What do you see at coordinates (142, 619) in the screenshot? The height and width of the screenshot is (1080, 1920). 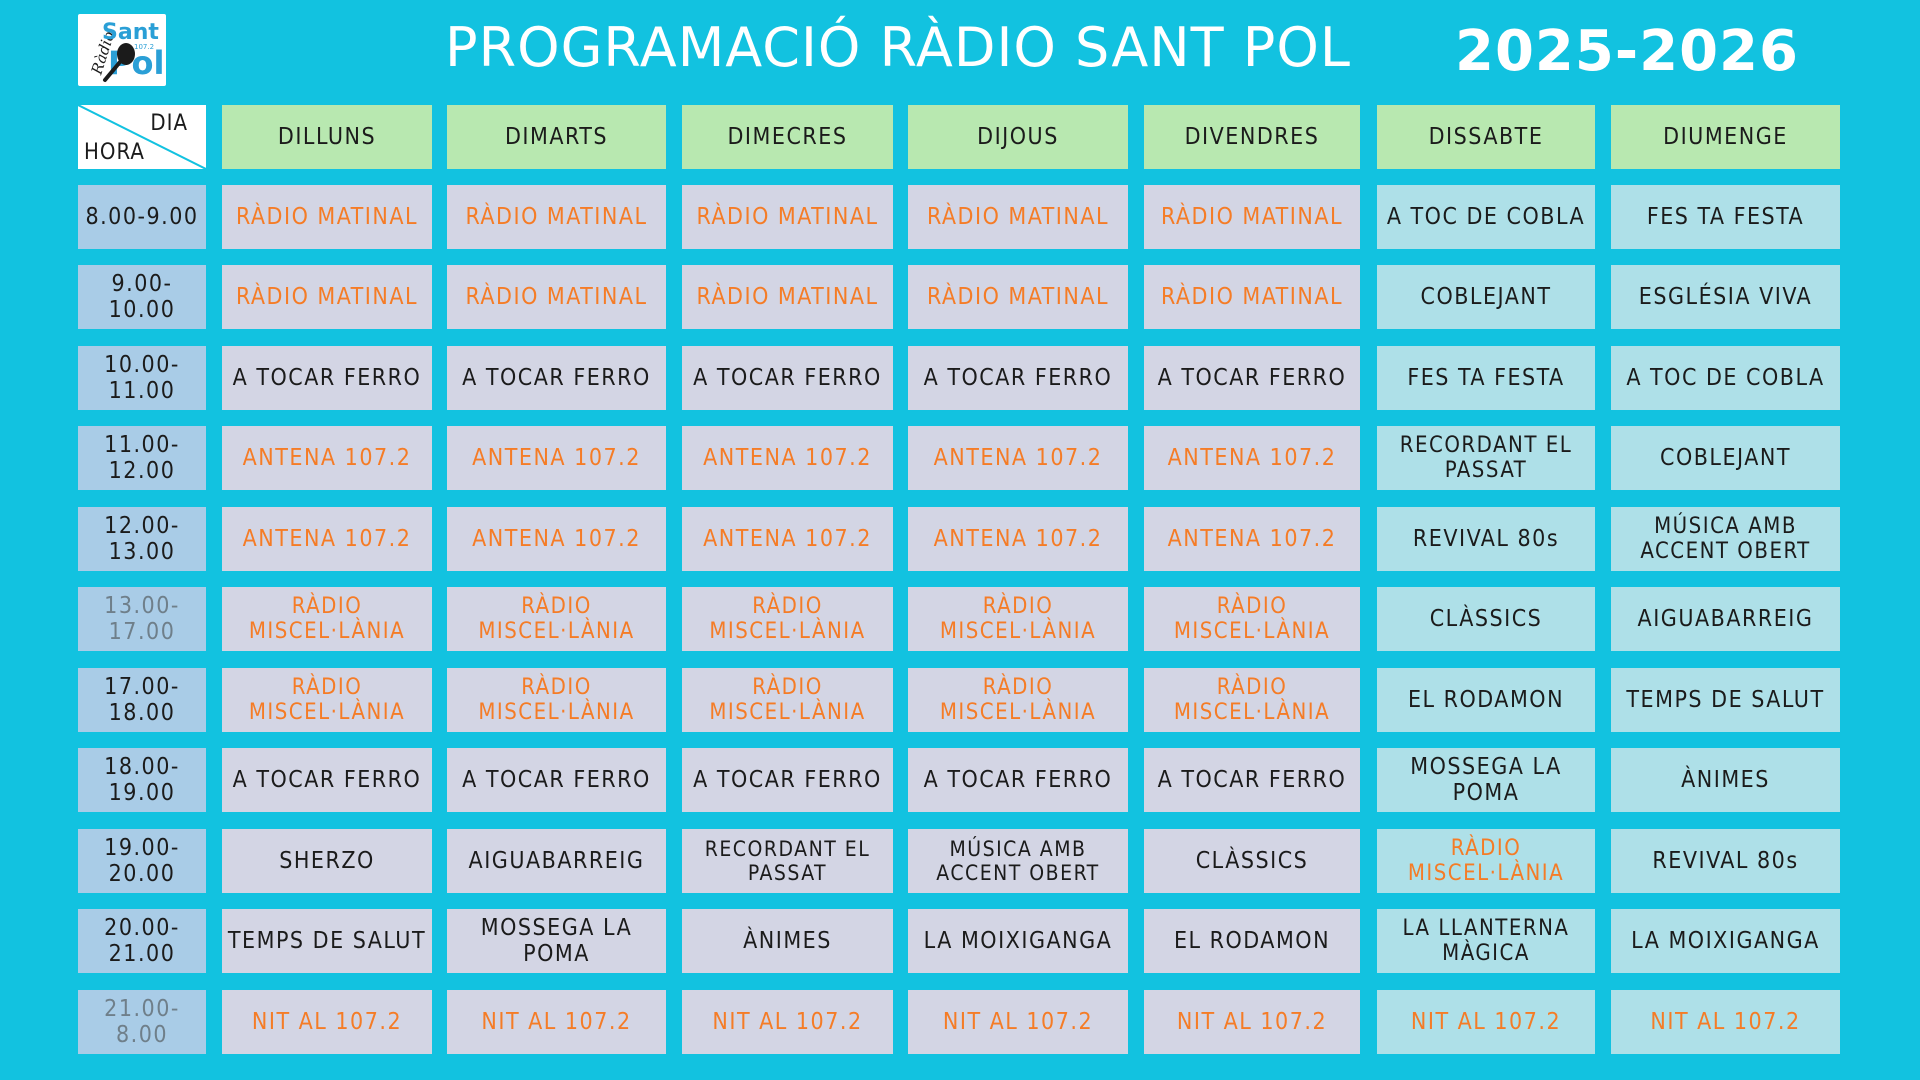 I see `hour-cell-6: 13.00-17.00` at bounding box center [142, 619].